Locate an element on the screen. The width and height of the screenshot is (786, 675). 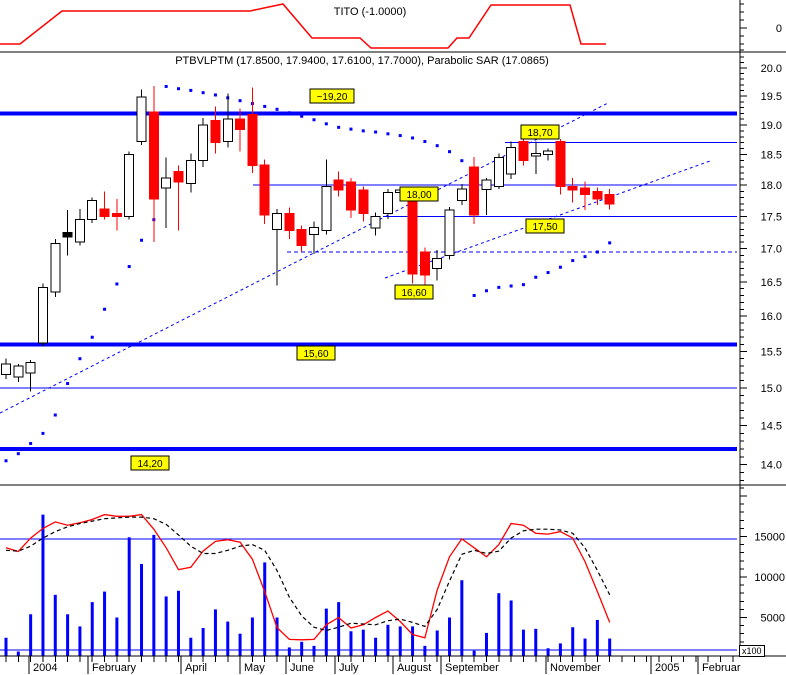
price-tick-label: 20.0 is located at coordinates (771, 69).